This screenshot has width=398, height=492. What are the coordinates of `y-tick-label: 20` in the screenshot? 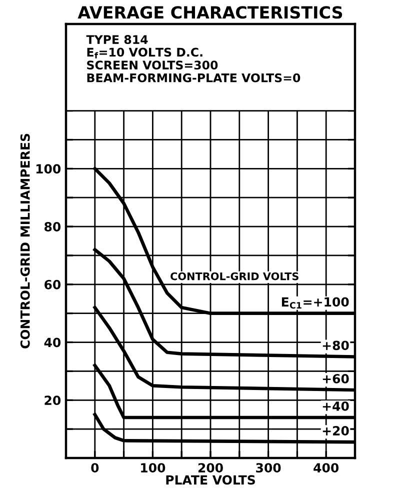 It's located at (52, 401).